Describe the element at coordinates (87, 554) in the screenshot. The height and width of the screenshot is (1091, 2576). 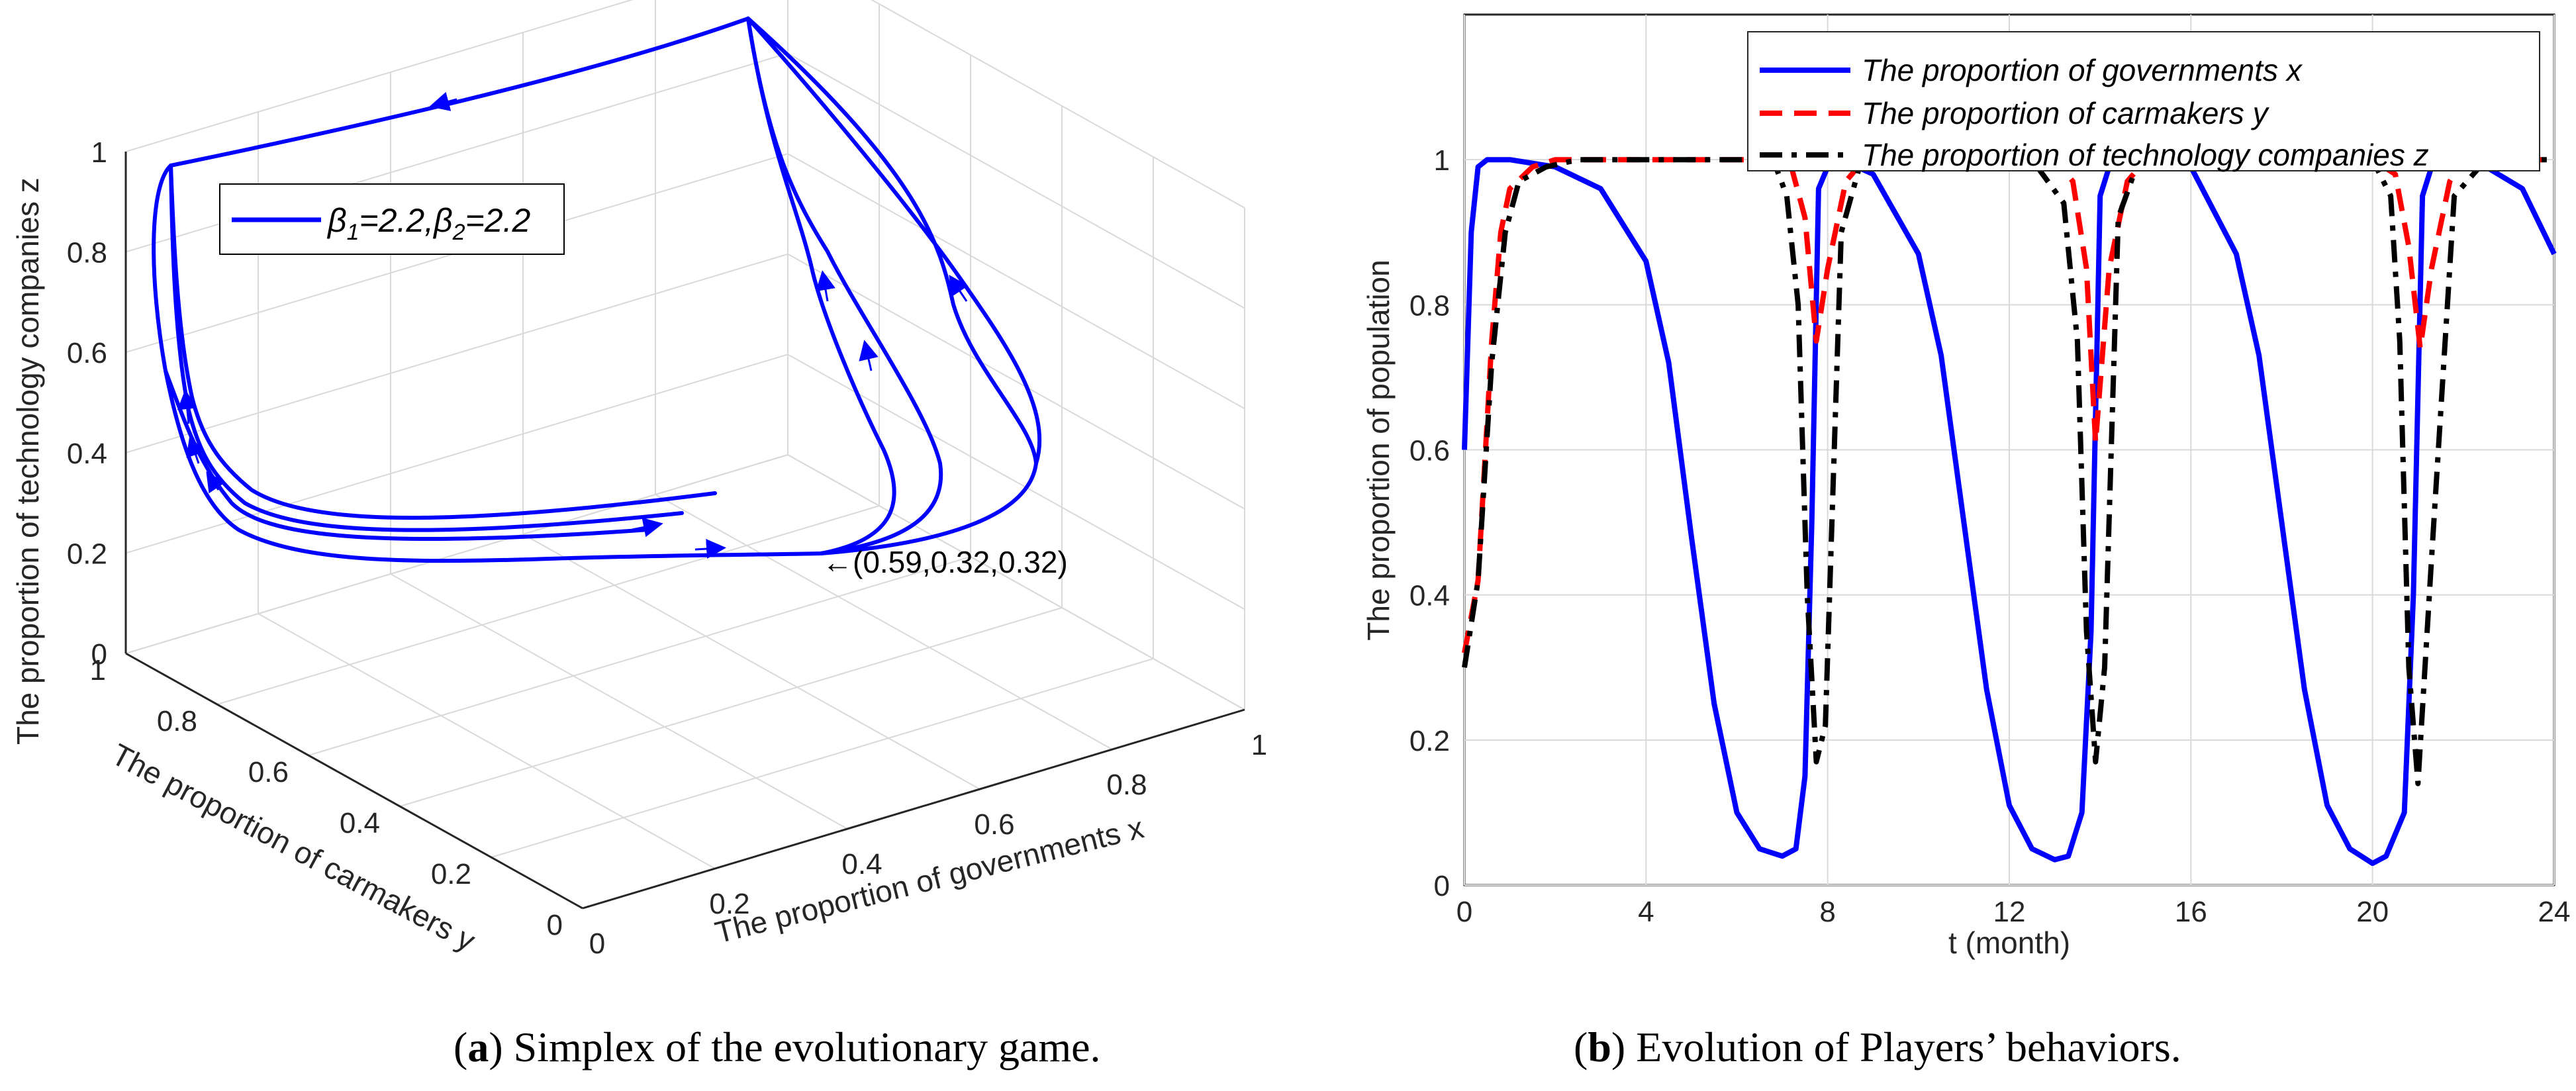
I see `simplex-z-tick-label: 0.2` at that location.